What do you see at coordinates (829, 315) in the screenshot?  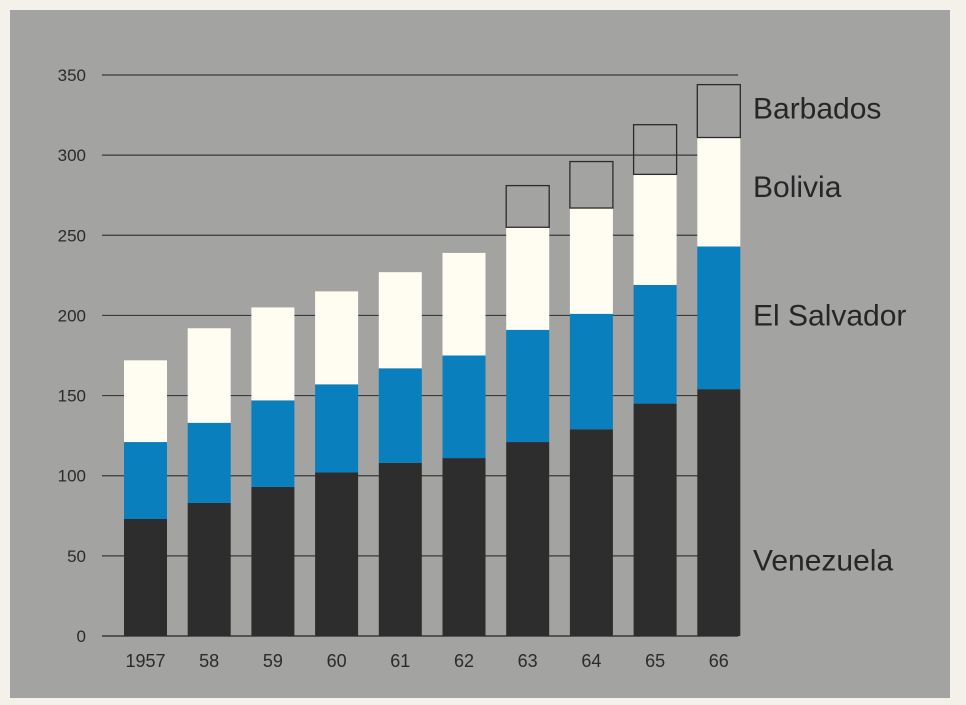 I see `legend-label-el-salvador: El Salvador` at bounding box center [829, 315].